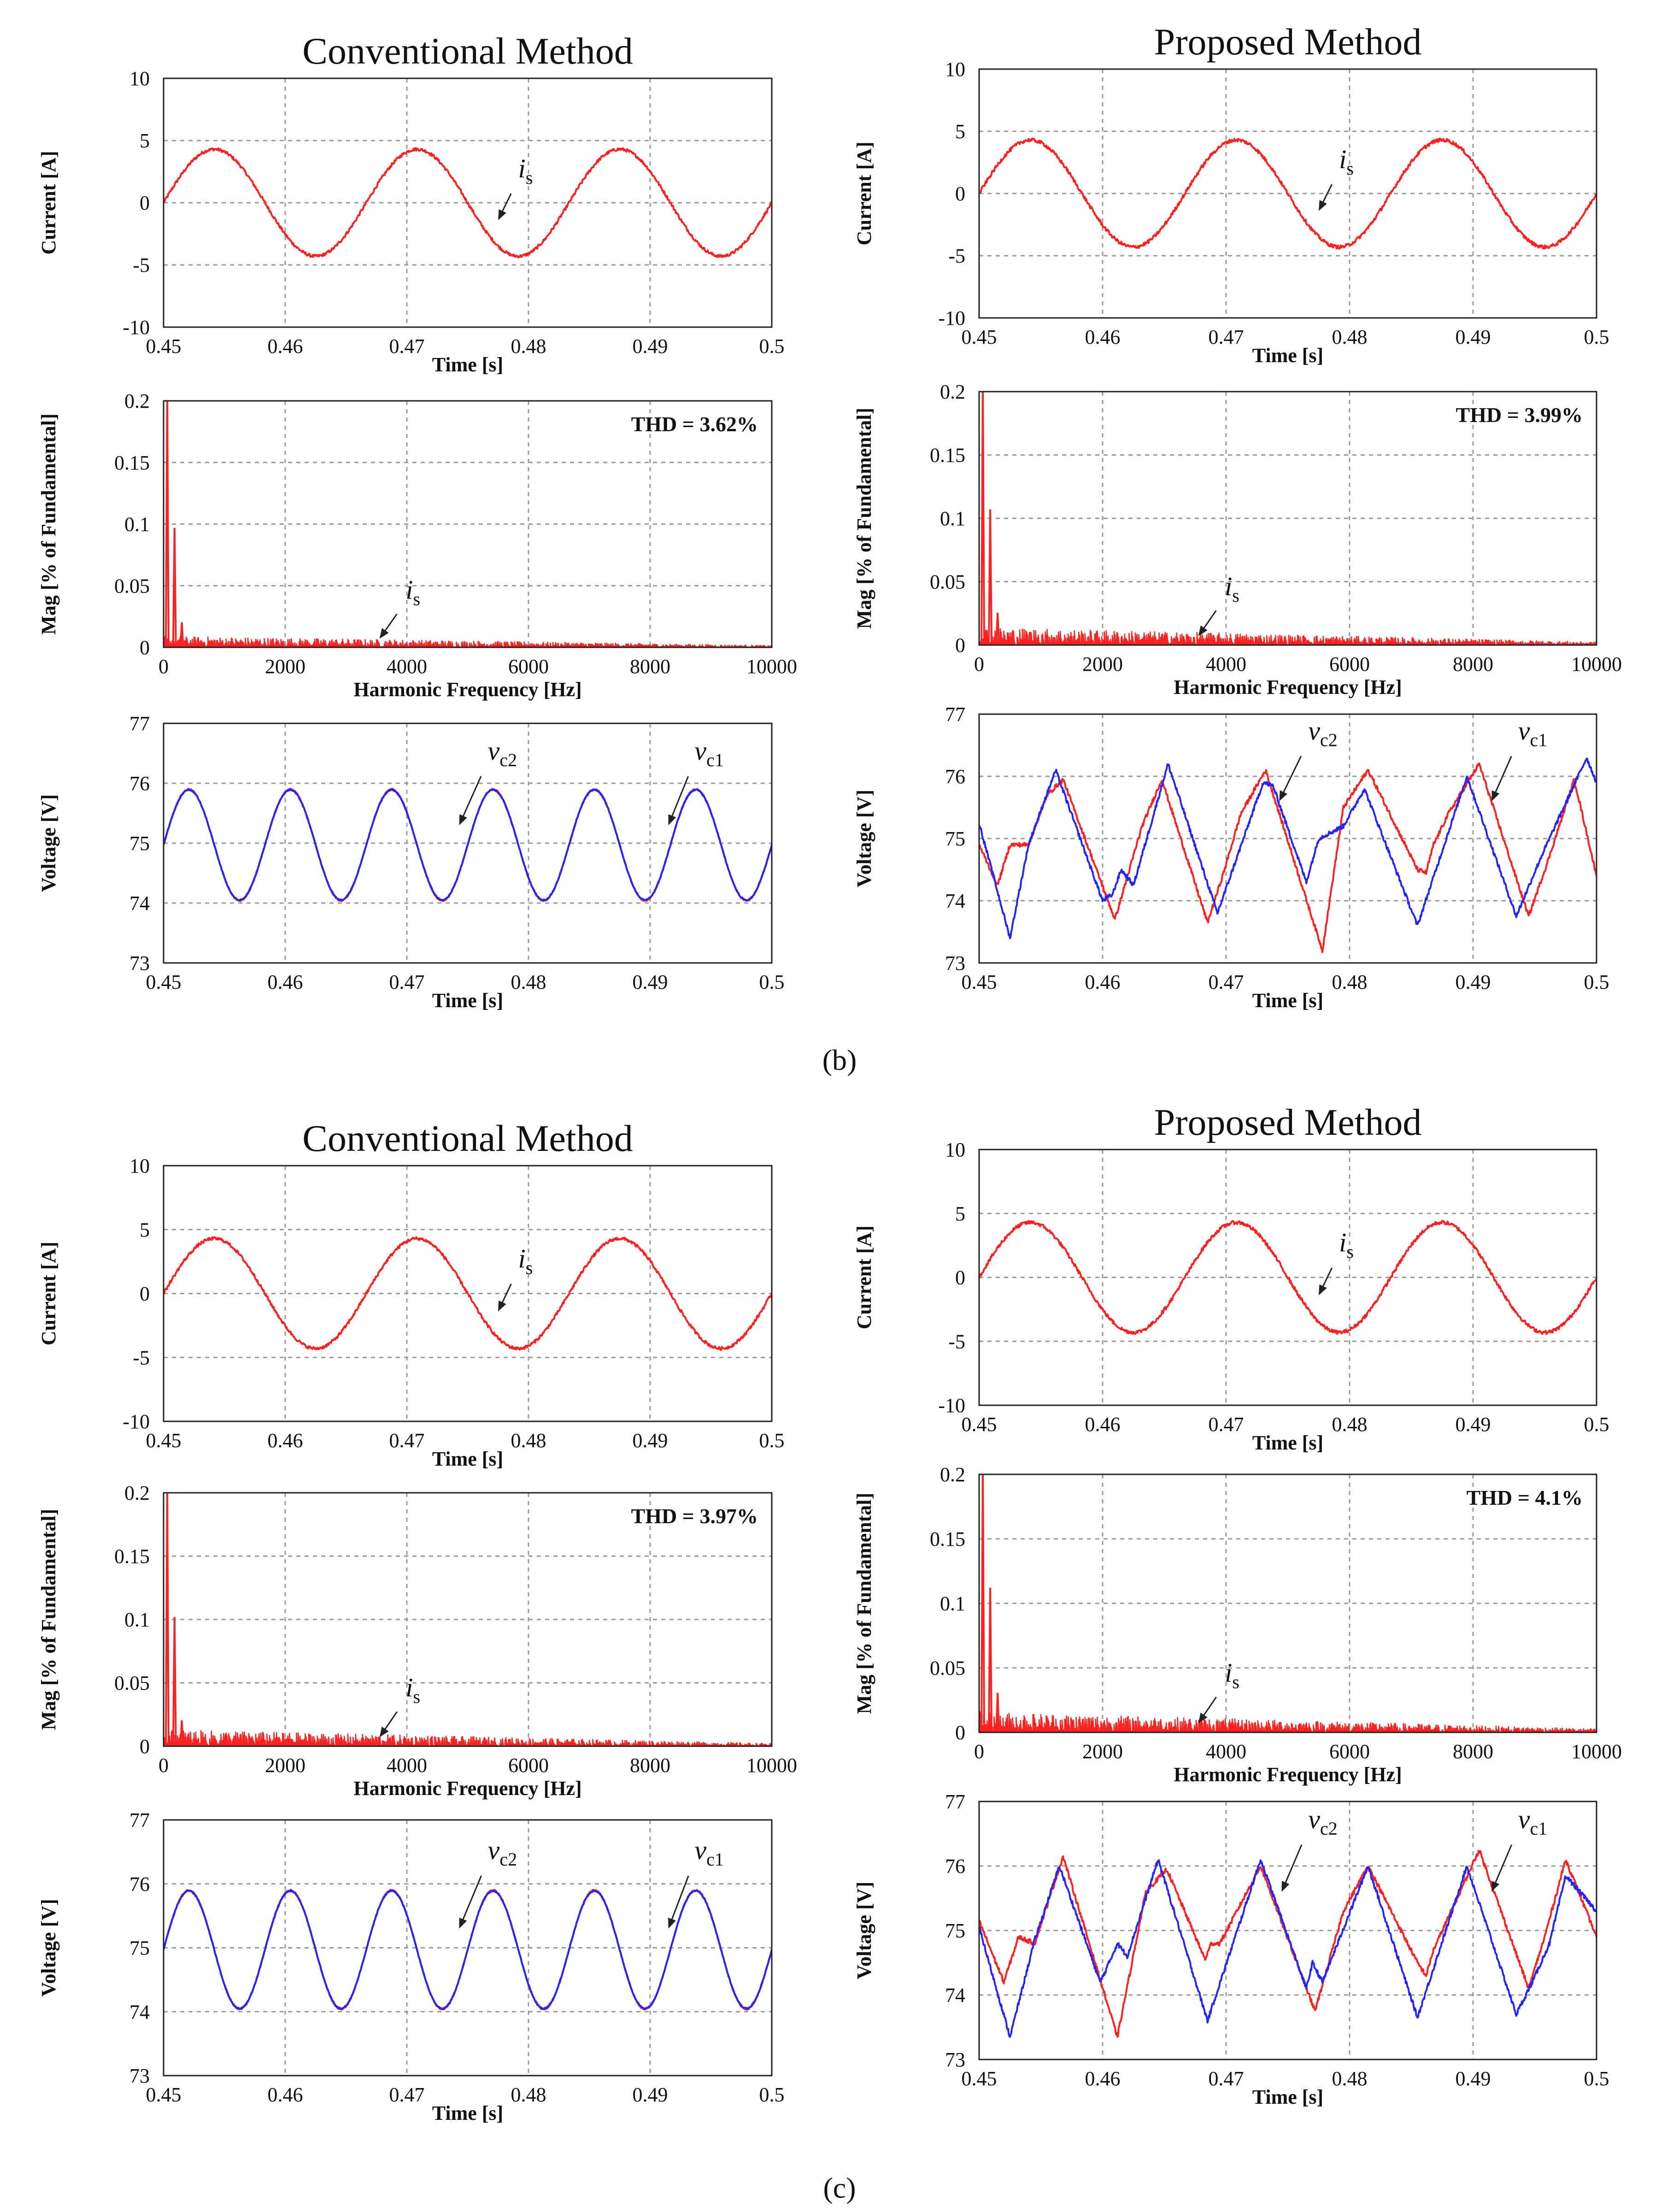 Image resolution: width=1679 pixels, height=2212 pixels. I want to click on thd-label: THD = 3.97%, so click(694, 1516).